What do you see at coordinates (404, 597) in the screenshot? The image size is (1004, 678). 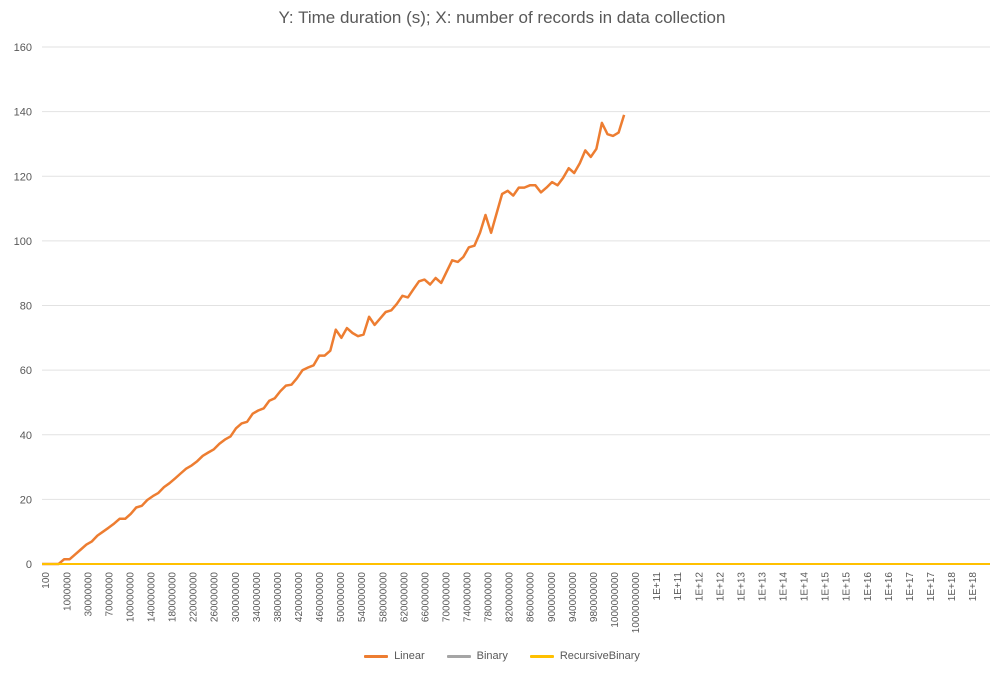 I see `x-tick-label: 620000000` at bounding box center [404, 597].